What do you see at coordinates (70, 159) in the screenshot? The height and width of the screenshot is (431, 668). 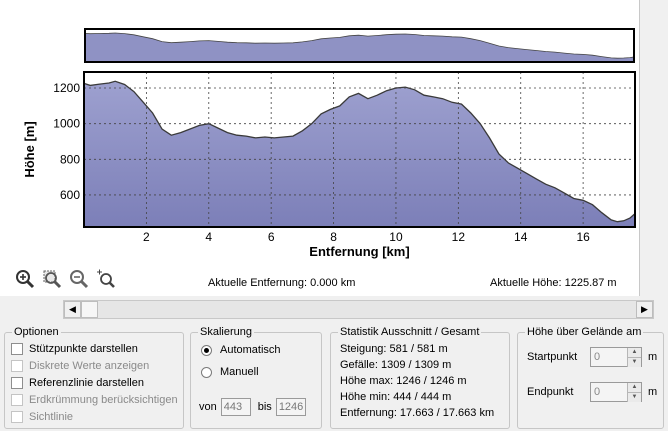 I see `y-tick-label: 800` at bounding box center [70, 159].